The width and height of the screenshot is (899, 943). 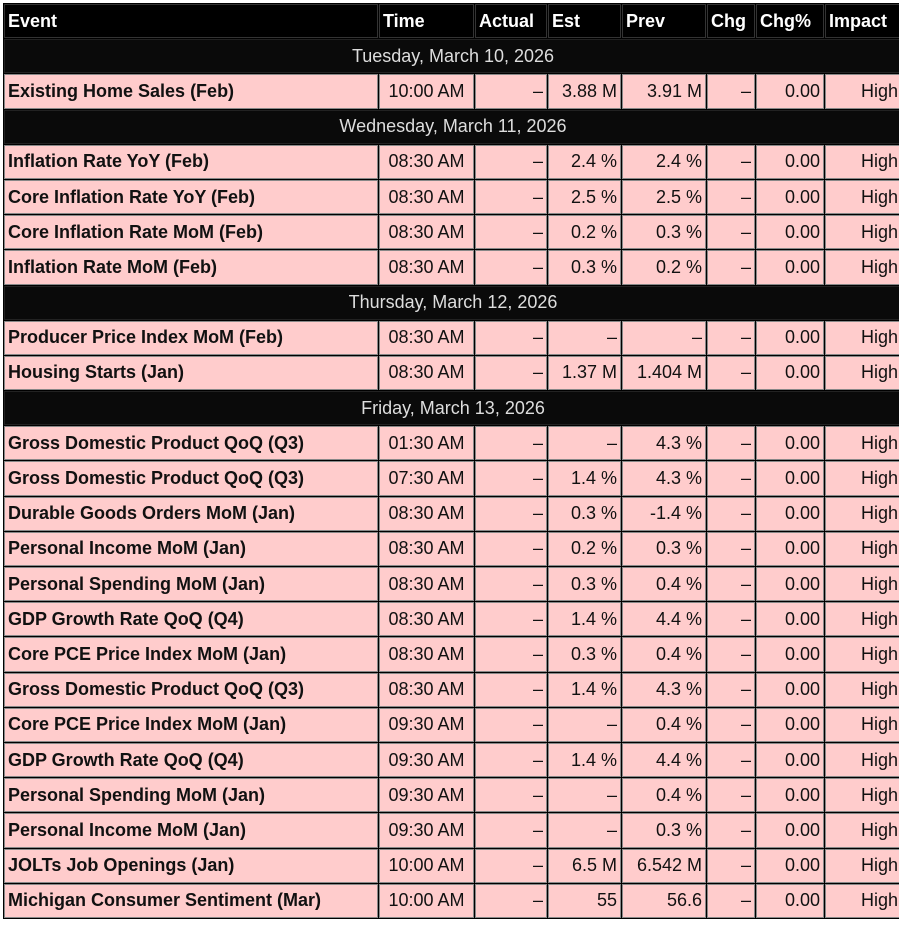 I want to click on date-label: Wednesday, March 11, 2026, so click(x=451, y=126).